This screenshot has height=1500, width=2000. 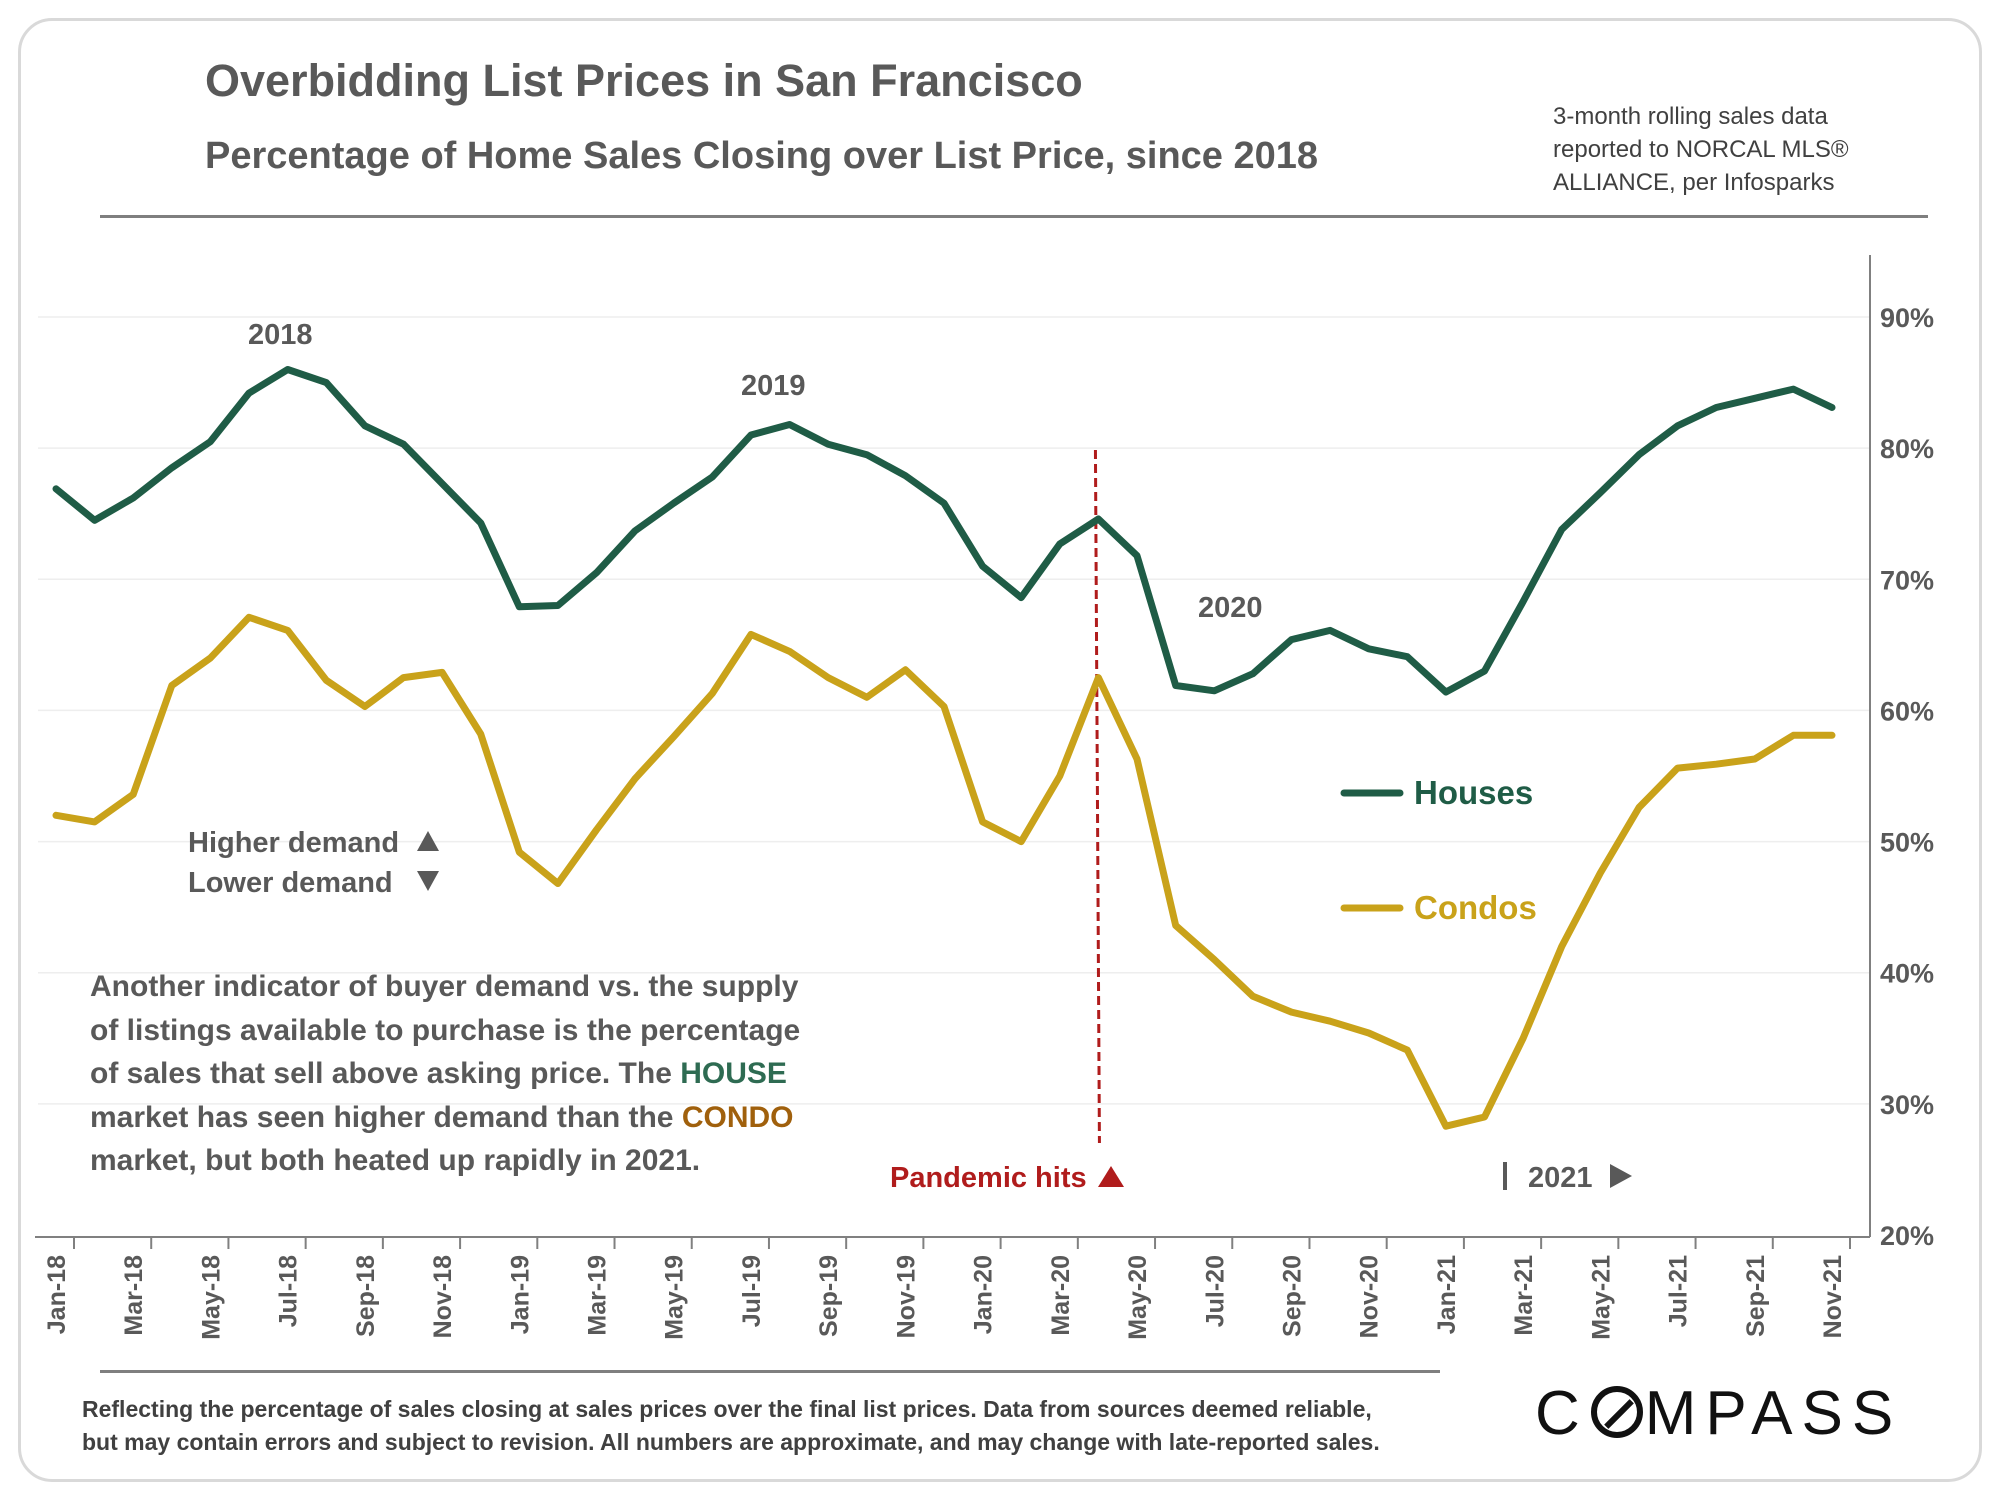 I want to click on x-tick-label: Jan-19, so click(x=520, y=1294).